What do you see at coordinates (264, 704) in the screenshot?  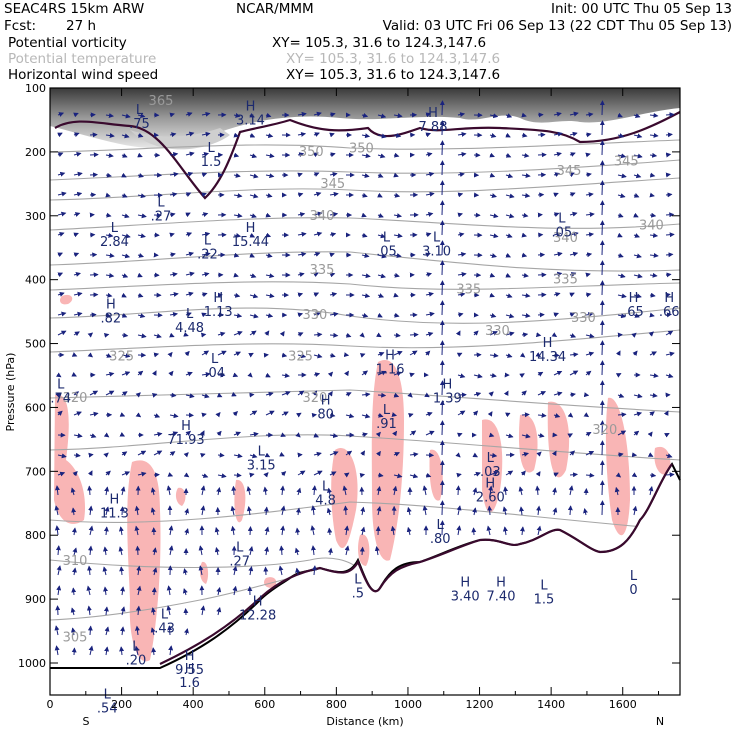 I see `x-tick-label: 600` at bounding box center [264, 704].